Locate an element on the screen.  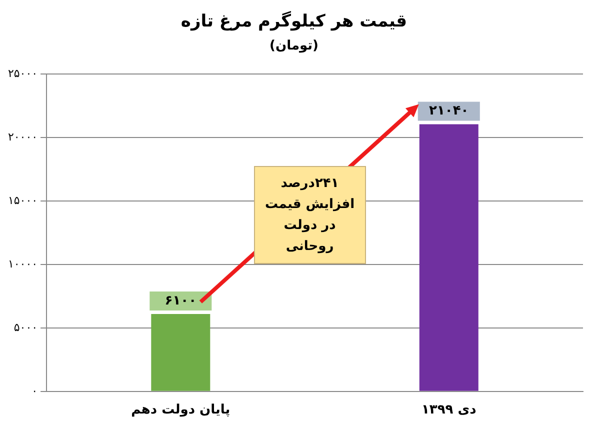
y-tick-label: ۰ is located at coordinates (35, 391).